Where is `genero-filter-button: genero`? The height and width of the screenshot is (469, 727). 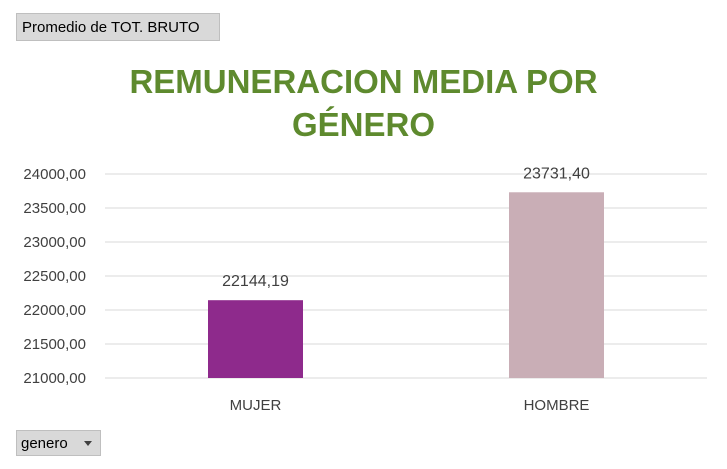 genero-filter-button: genero is located at coordinates (58, 443).